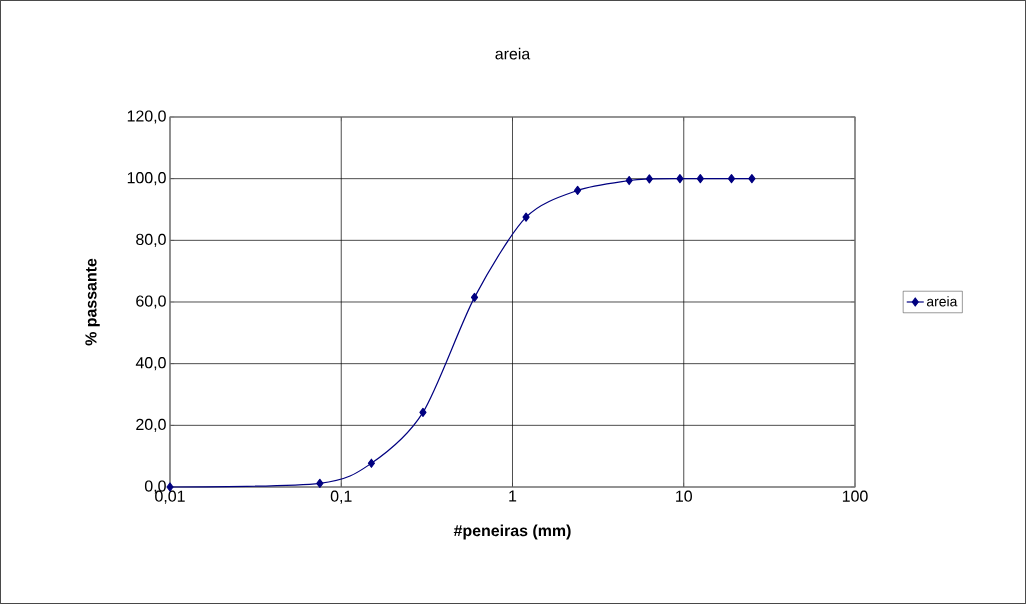  What do you see at coordinates (151, 240) in the screenshot?
I see `y-tick-label: 80,0` at bounding box center [151, 240].